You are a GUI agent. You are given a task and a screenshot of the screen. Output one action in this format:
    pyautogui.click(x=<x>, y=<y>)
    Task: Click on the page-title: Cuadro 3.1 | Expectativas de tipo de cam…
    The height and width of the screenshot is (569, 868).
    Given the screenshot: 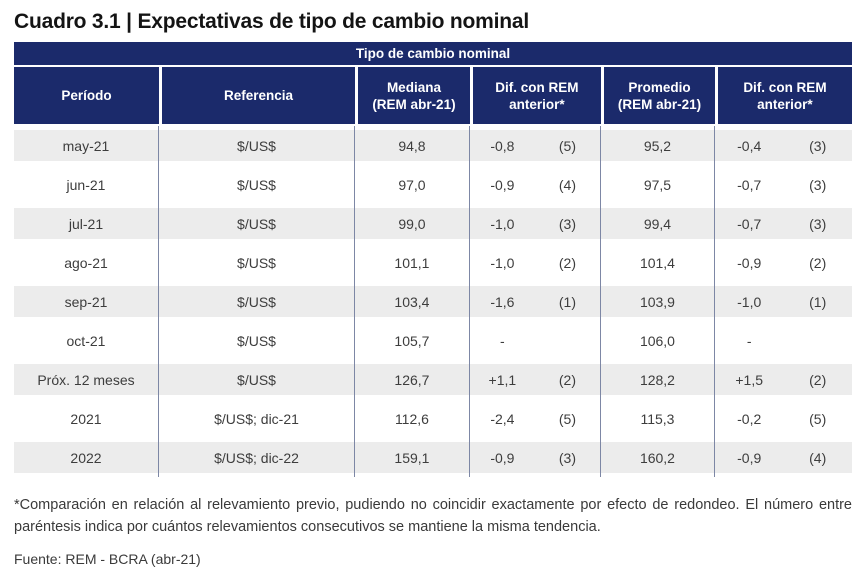 What is the action you would take?
    pyautogui.click(x=271, y=21)
    